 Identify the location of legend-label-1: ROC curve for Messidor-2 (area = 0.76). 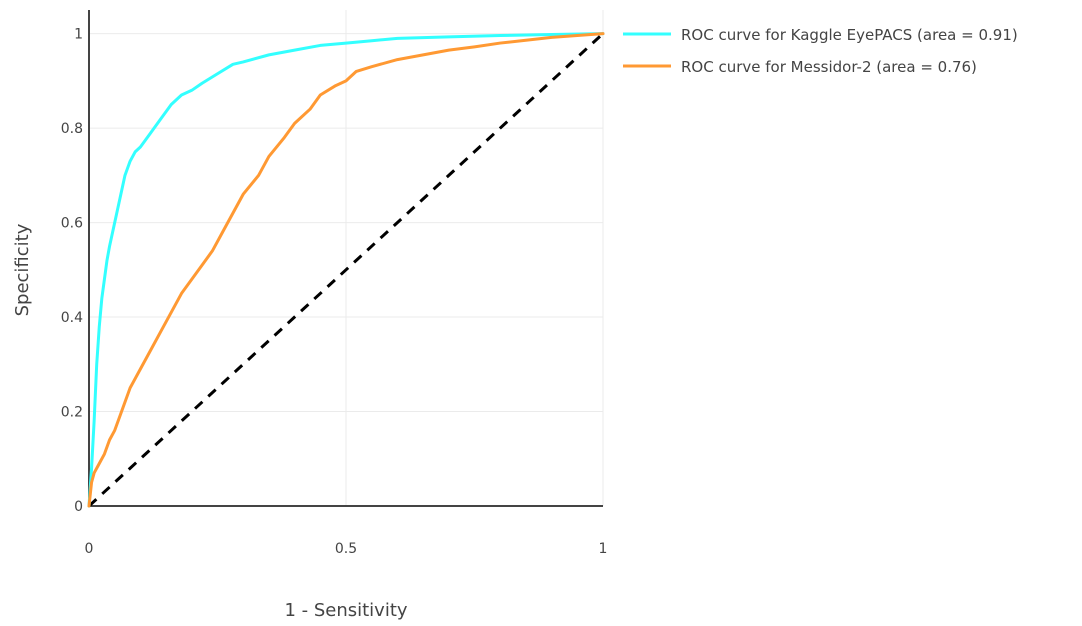
(829, 67).